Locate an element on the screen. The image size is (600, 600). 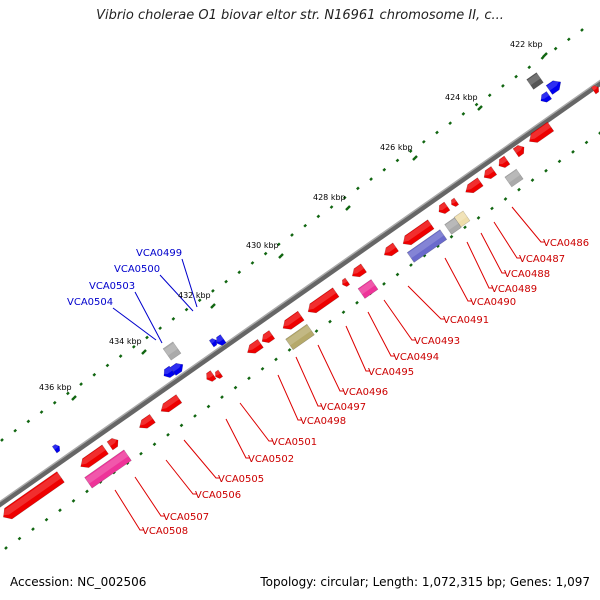
kbp-tick-label: 426 kbp is located at coordinates (396, 147).